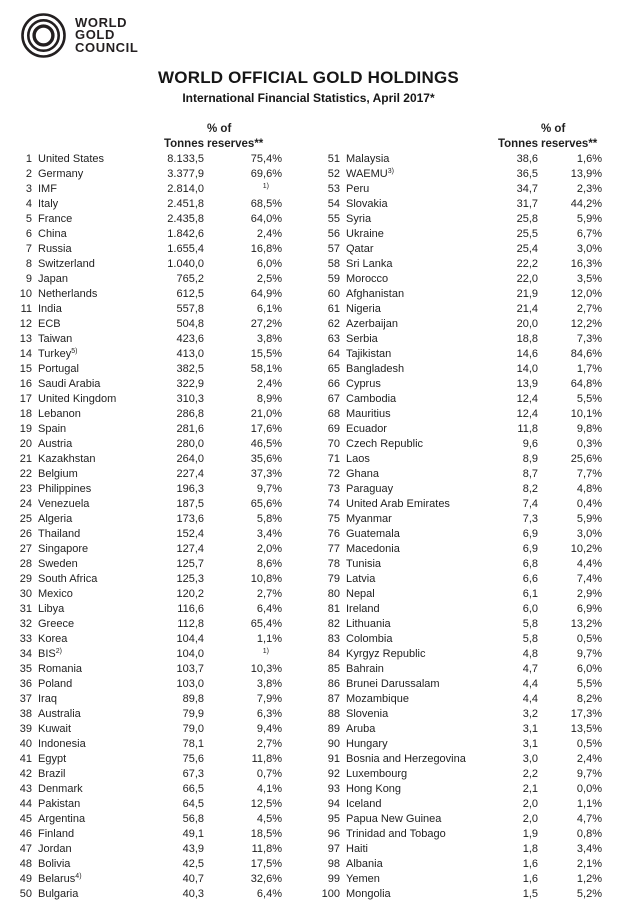 Image resolution: width=617 pixels, height=915 pixels. What do you see at coordinates (28, 234) in the screenshot?
I see `row-rank: 6` at bounding box center [28, 234].